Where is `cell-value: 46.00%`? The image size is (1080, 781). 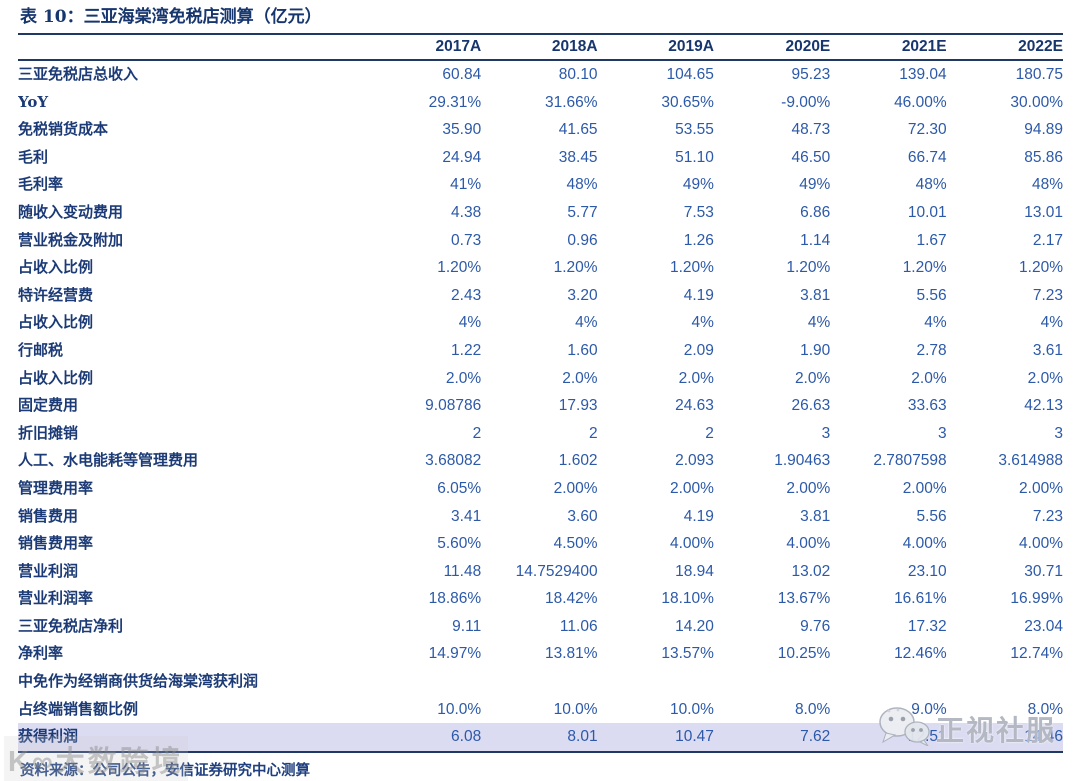 cell-value: 46.00% is located at coordinates (920, 102).